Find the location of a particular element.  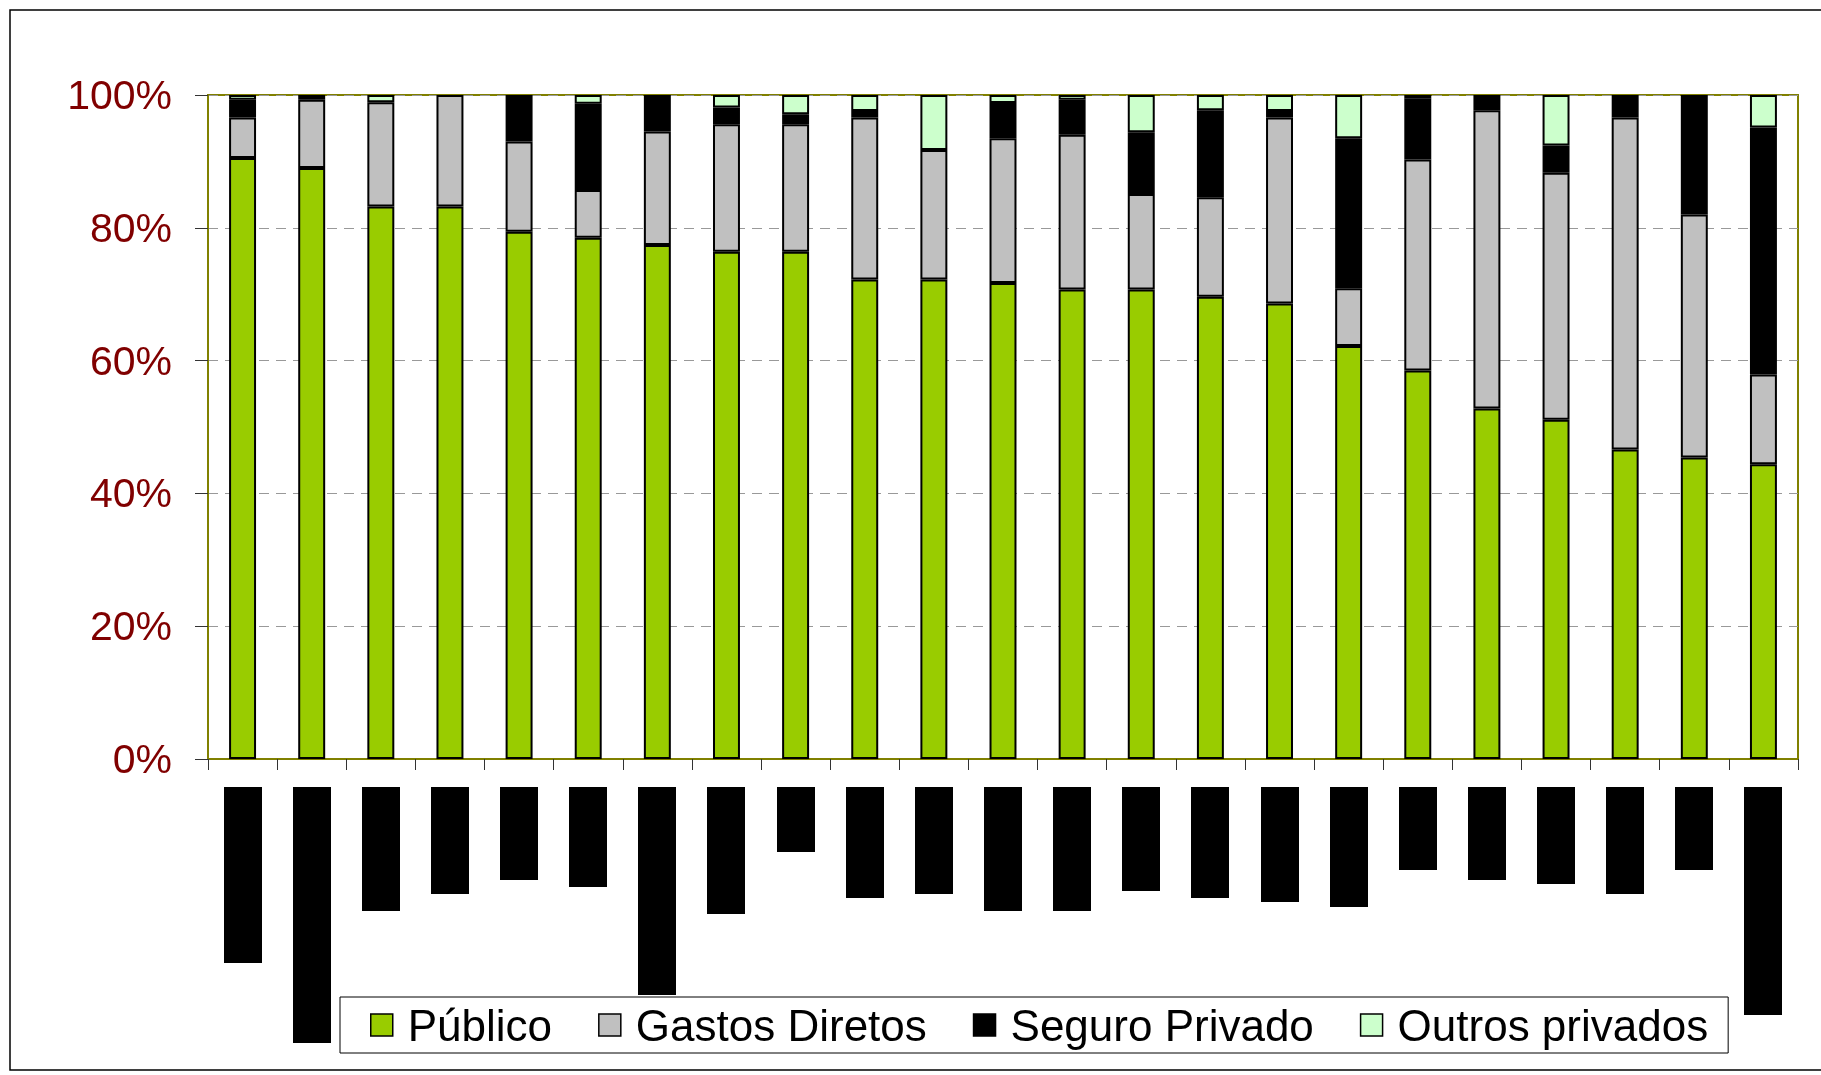

legend-label: Seguro Privado is located at coordinates (1162, 1025).